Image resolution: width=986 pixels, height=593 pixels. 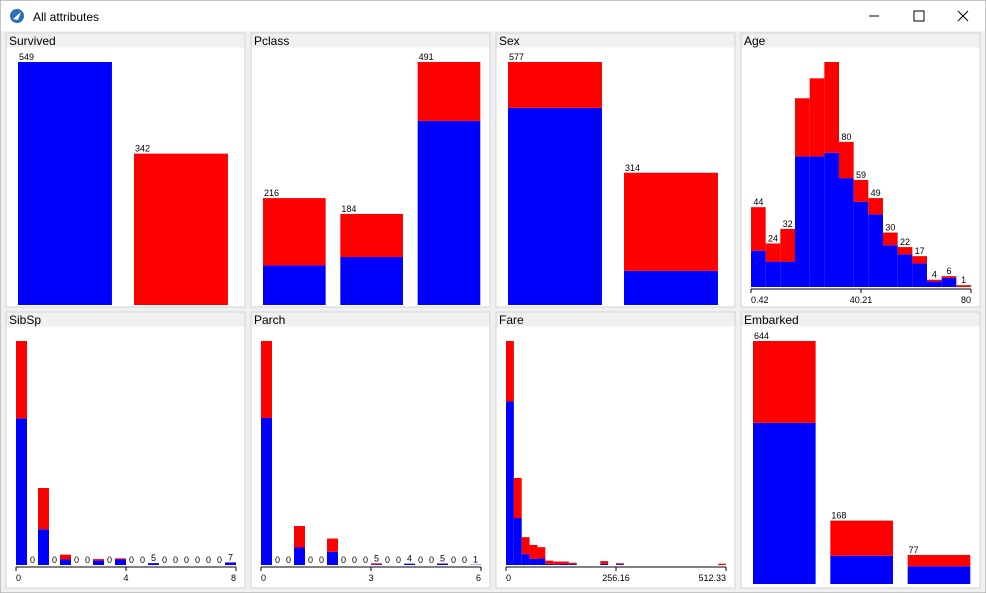 What do you see at coordinates (934, 275) in the screenshot?
I see `bin-label: 4` at bounding box center [934, 275].